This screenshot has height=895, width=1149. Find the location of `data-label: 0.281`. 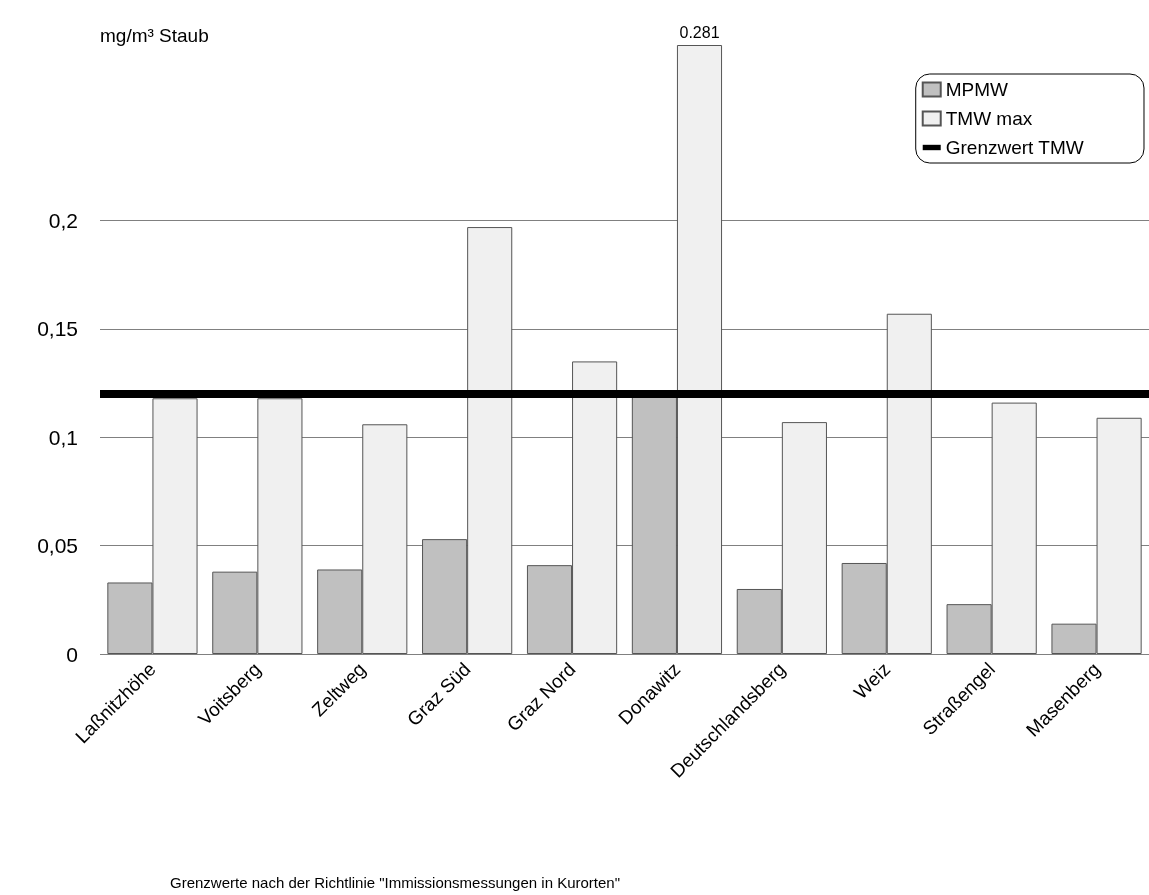

data-label: 0.281 is located at coordinates (699, 32).